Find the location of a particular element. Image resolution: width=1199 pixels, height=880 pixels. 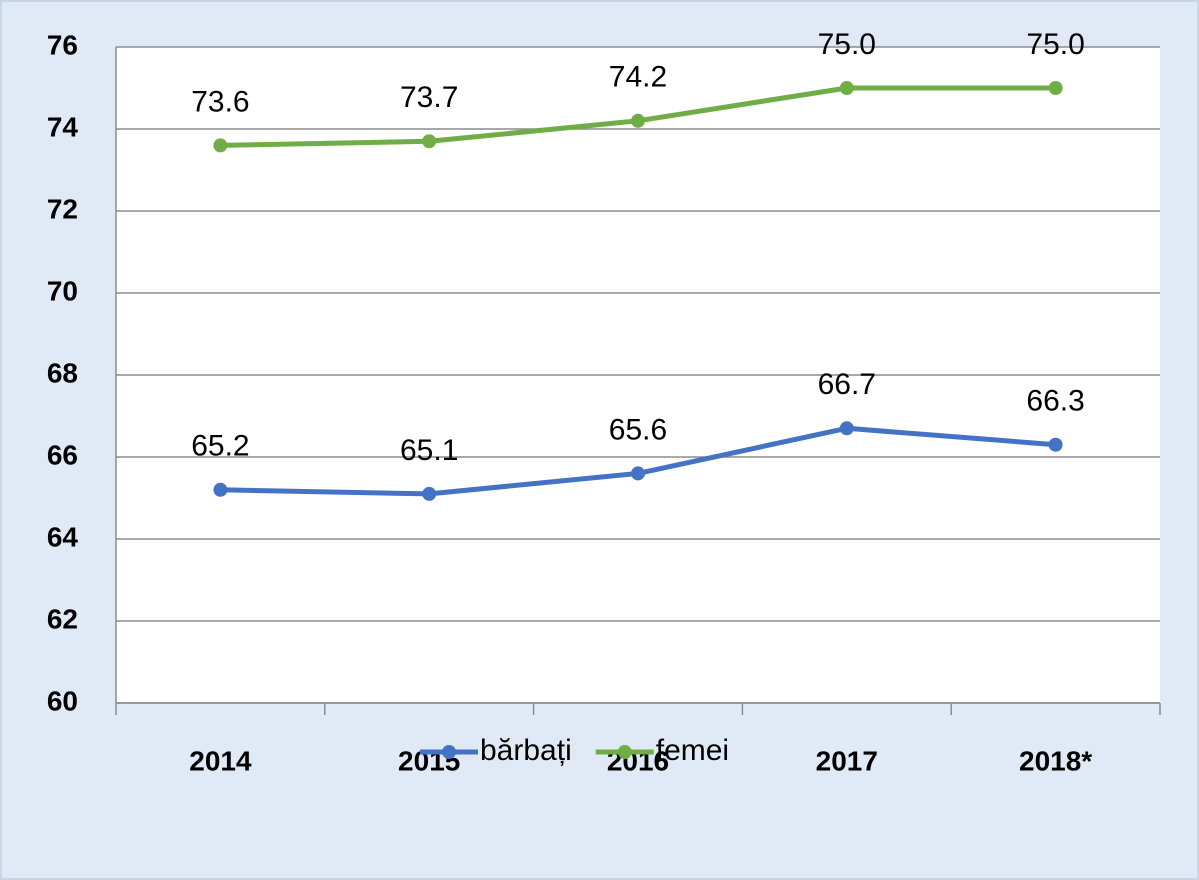

x-tick-label: 2014 is located at coordinates (220, 760).